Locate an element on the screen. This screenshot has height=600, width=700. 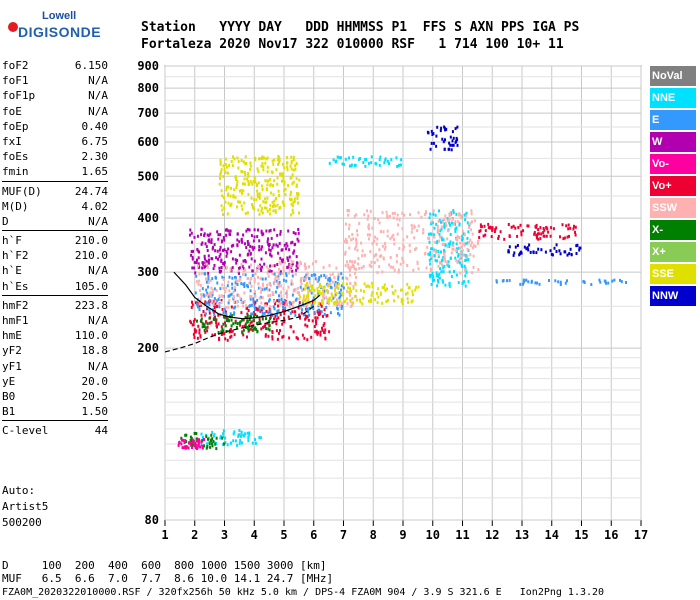
x-tick-label: 8 is located at coordinates (373, 535).